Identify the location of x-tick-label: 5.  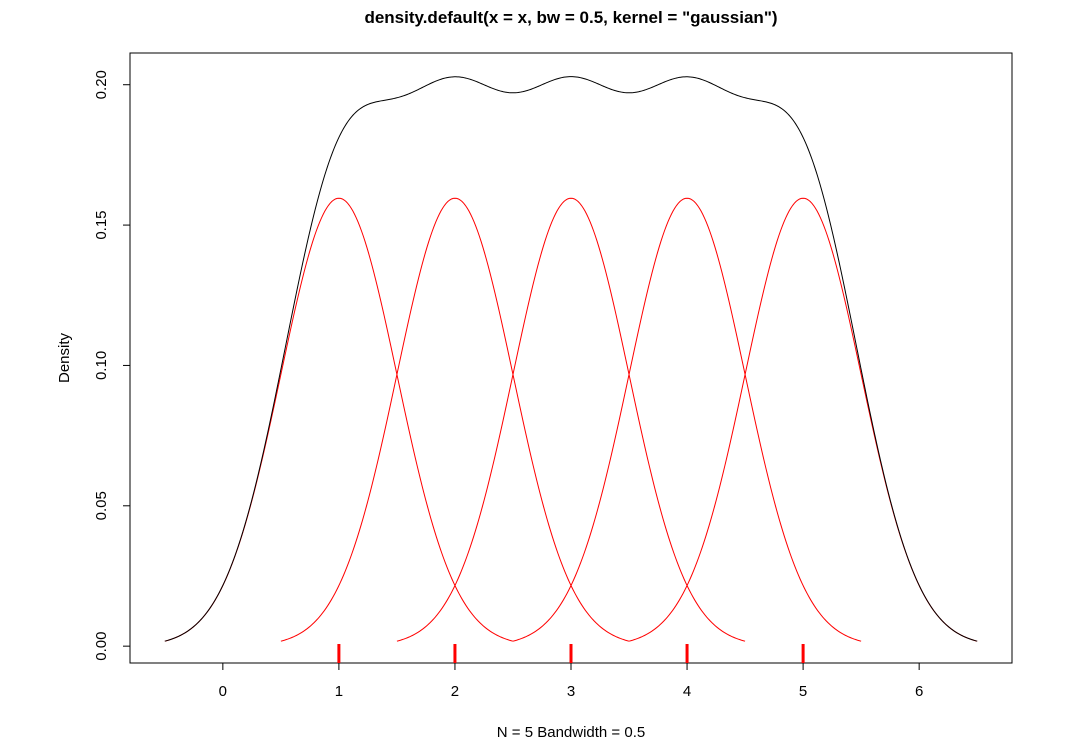
(803, 691).